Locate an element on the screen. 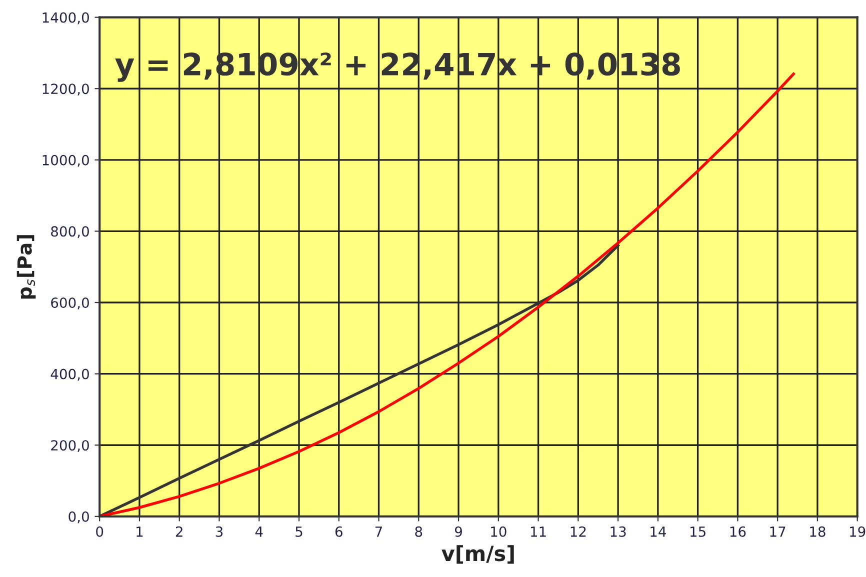 The height and width of the screenshot is (577, 866). y-tick-label: 600,0 is located at coordinates (70, 303).